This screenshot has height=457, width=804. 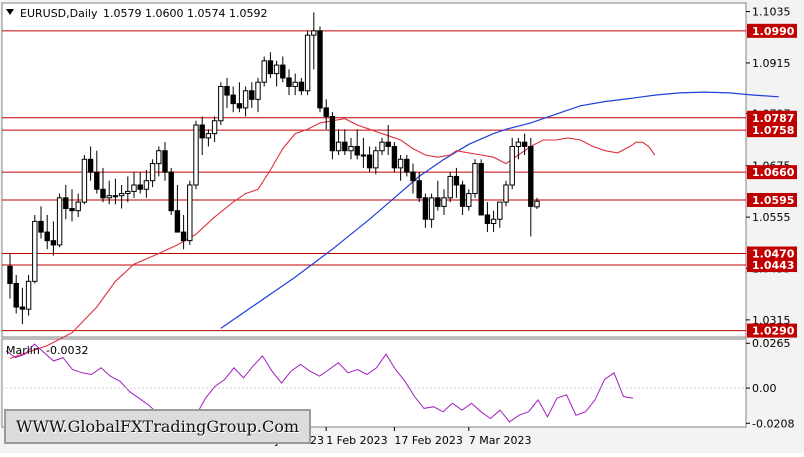 What do you see at coordinates (428, 440) in the screenshot?
I see `time-tick-label: 17 Feb 2023` at bounding box center [428, 440].